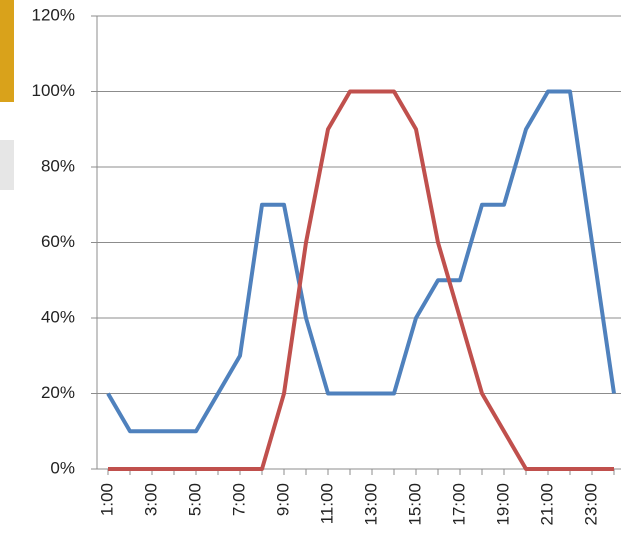  What do you see at coordinates (58, 241) in the screenshot?
I see `y-tick-label: 60%` at bounding box center [58, 241].